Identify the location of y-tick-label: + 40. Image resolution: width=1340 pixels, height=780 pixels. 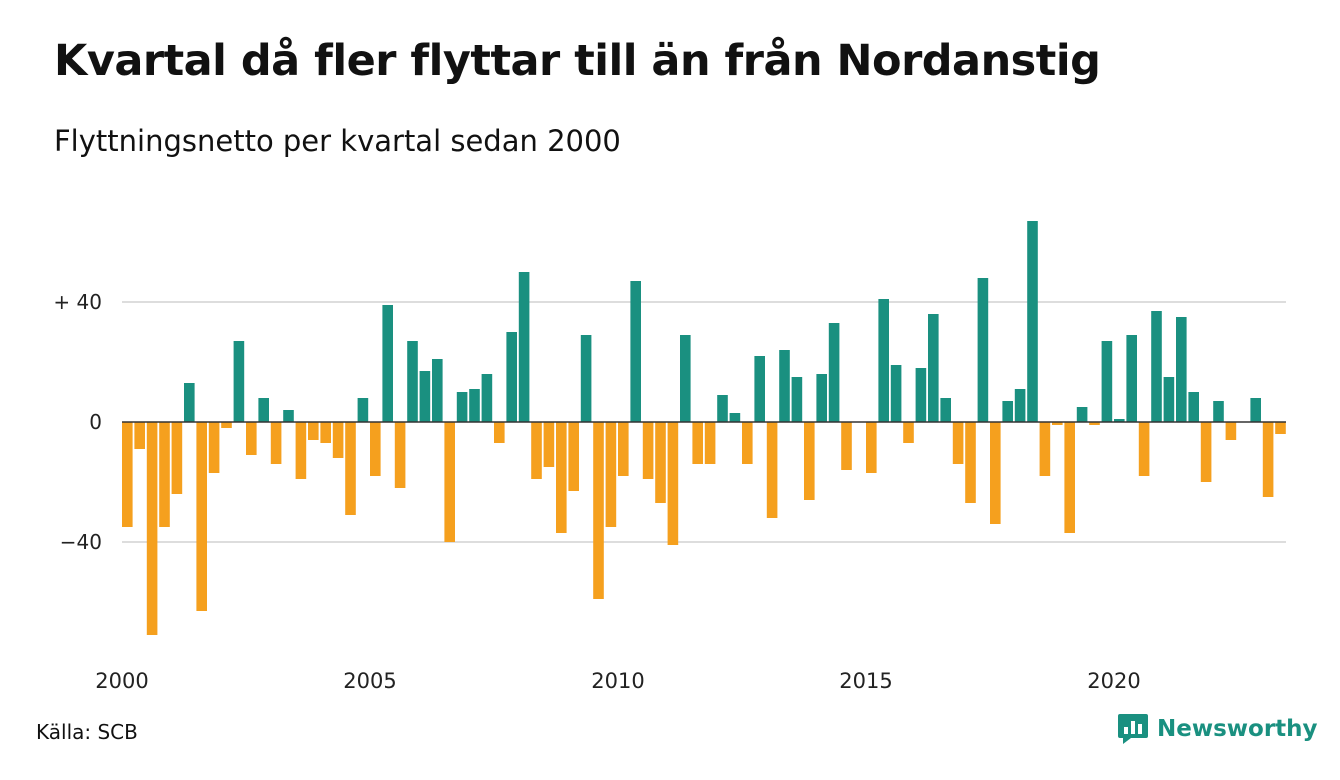
(77, 302).